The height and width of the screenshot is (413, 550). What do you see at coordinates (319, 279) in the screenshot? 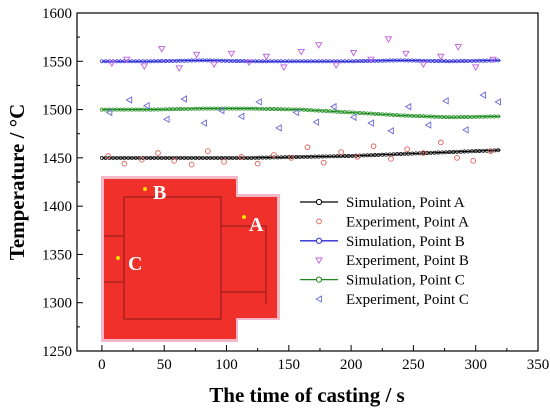
I see `legend-marker` at bounding box center [319, 279].